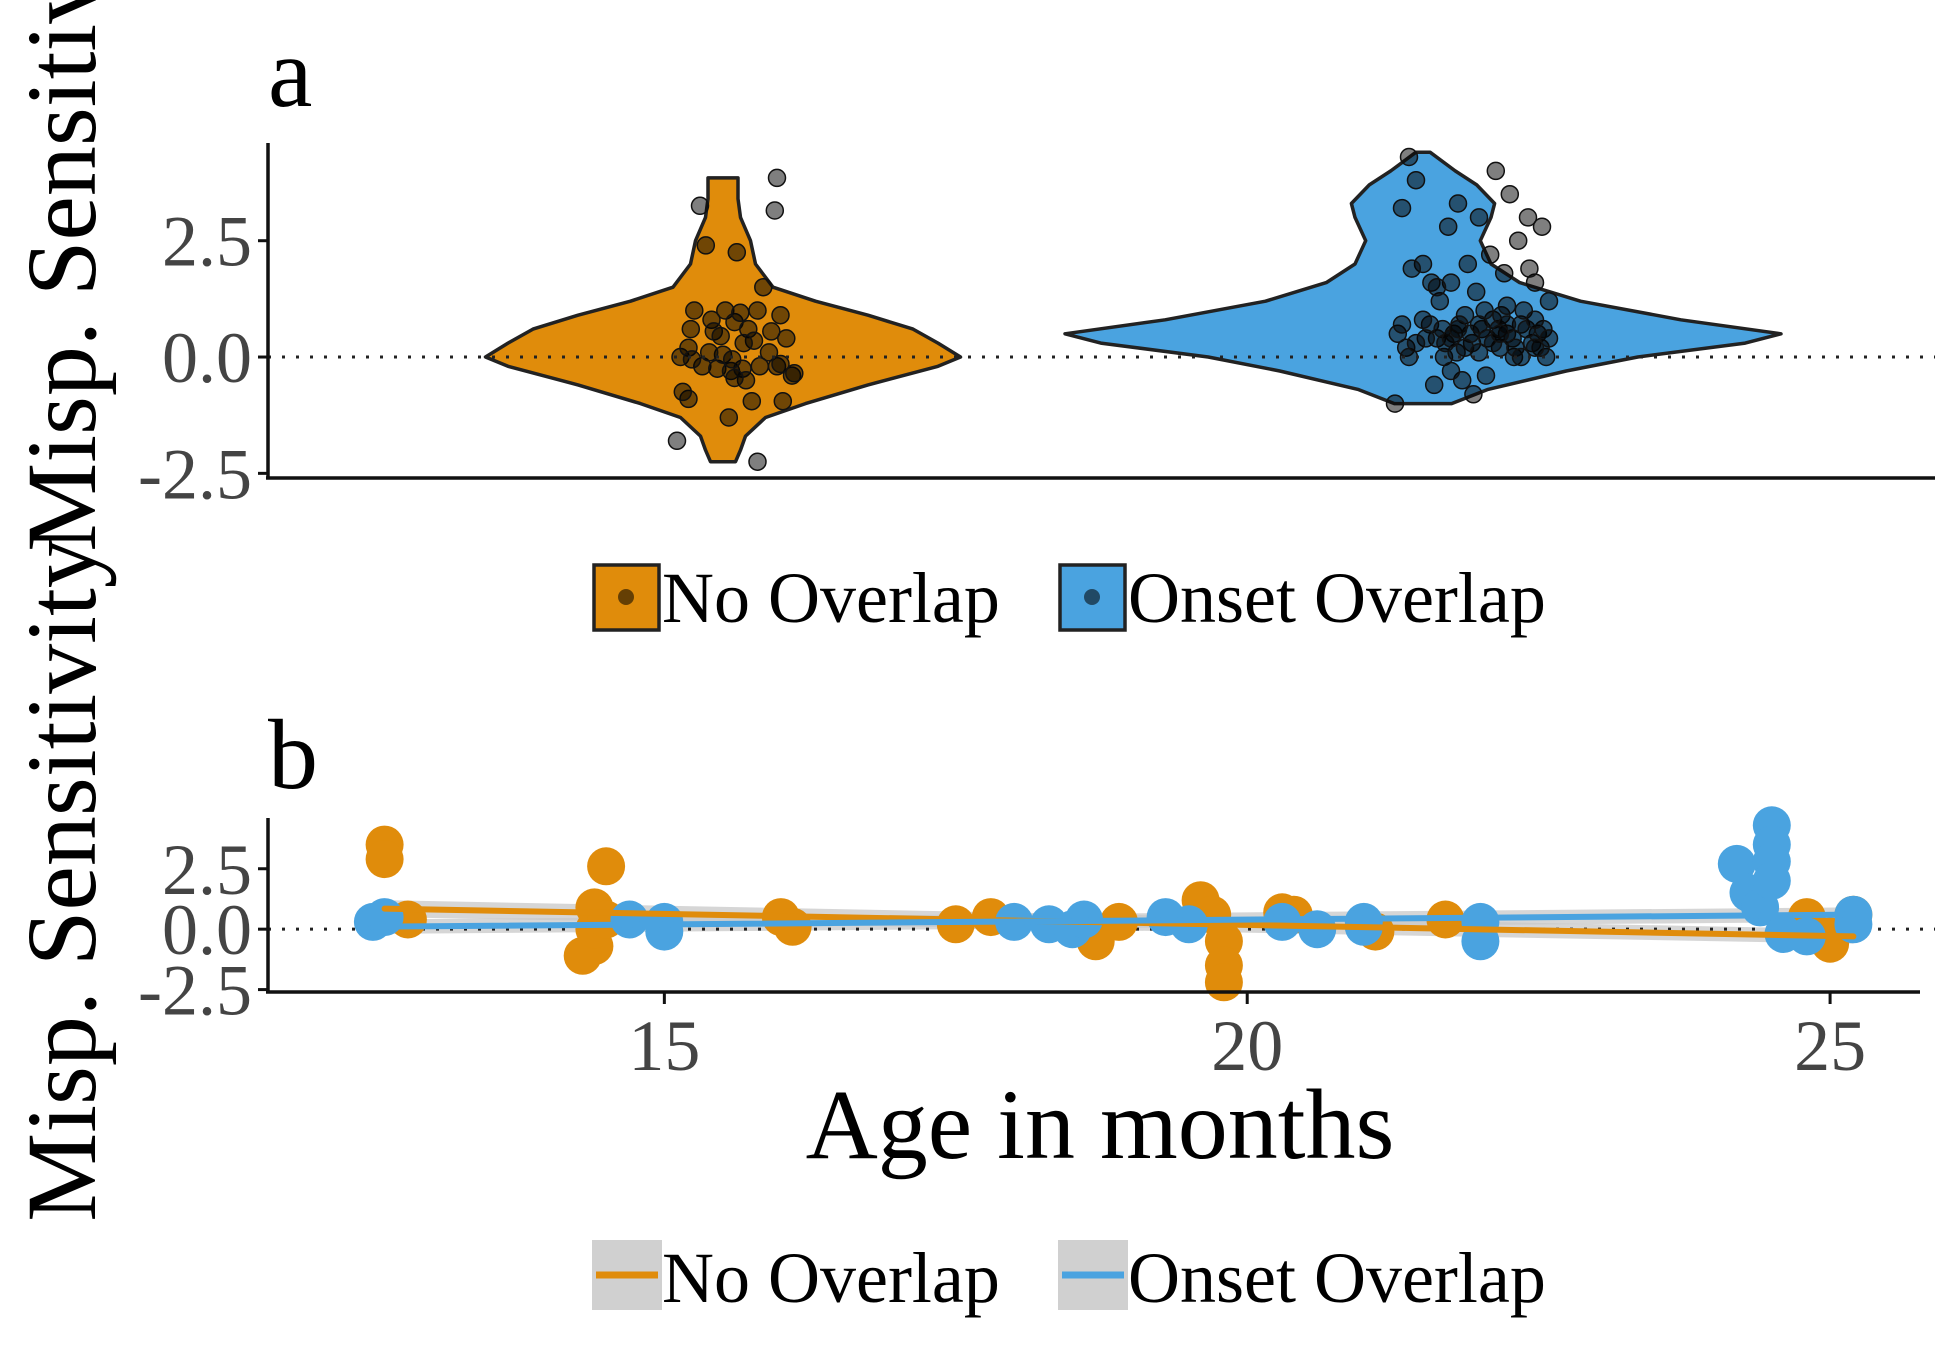  Describe the element at coordinates (61, 879) in the screenshot. I see `panel-b-y-label: Misp. Sensitivity` at that location.